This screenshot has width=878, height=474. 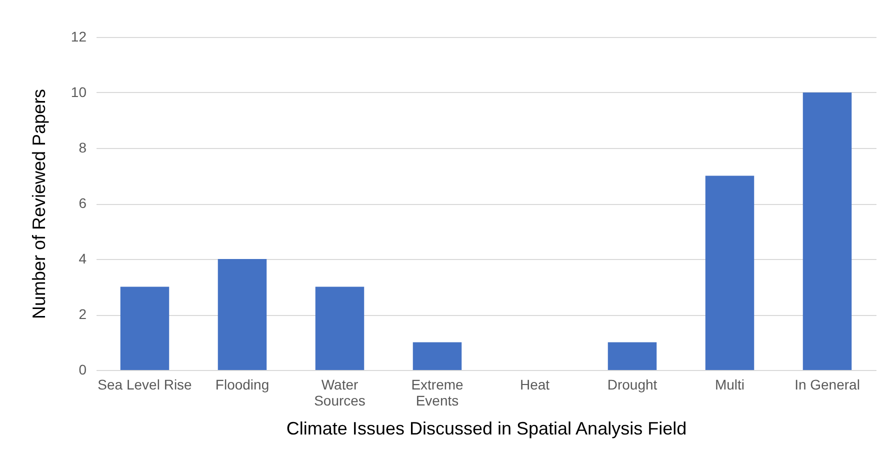 What do you see at coordinates (486, 428) in the screenshot?
I see `x-axis-title: Climate Issues Discussed in Spatial Analysis Field` at bounding box center [486, 428].